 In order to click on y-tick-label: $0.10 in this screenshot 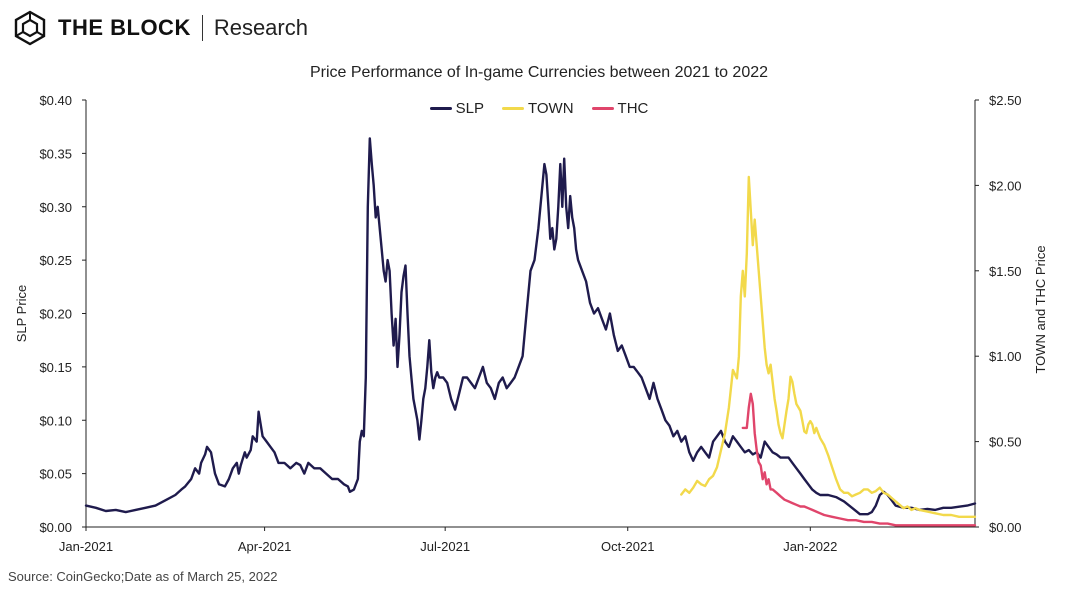, I will do `click(55, 420)`.